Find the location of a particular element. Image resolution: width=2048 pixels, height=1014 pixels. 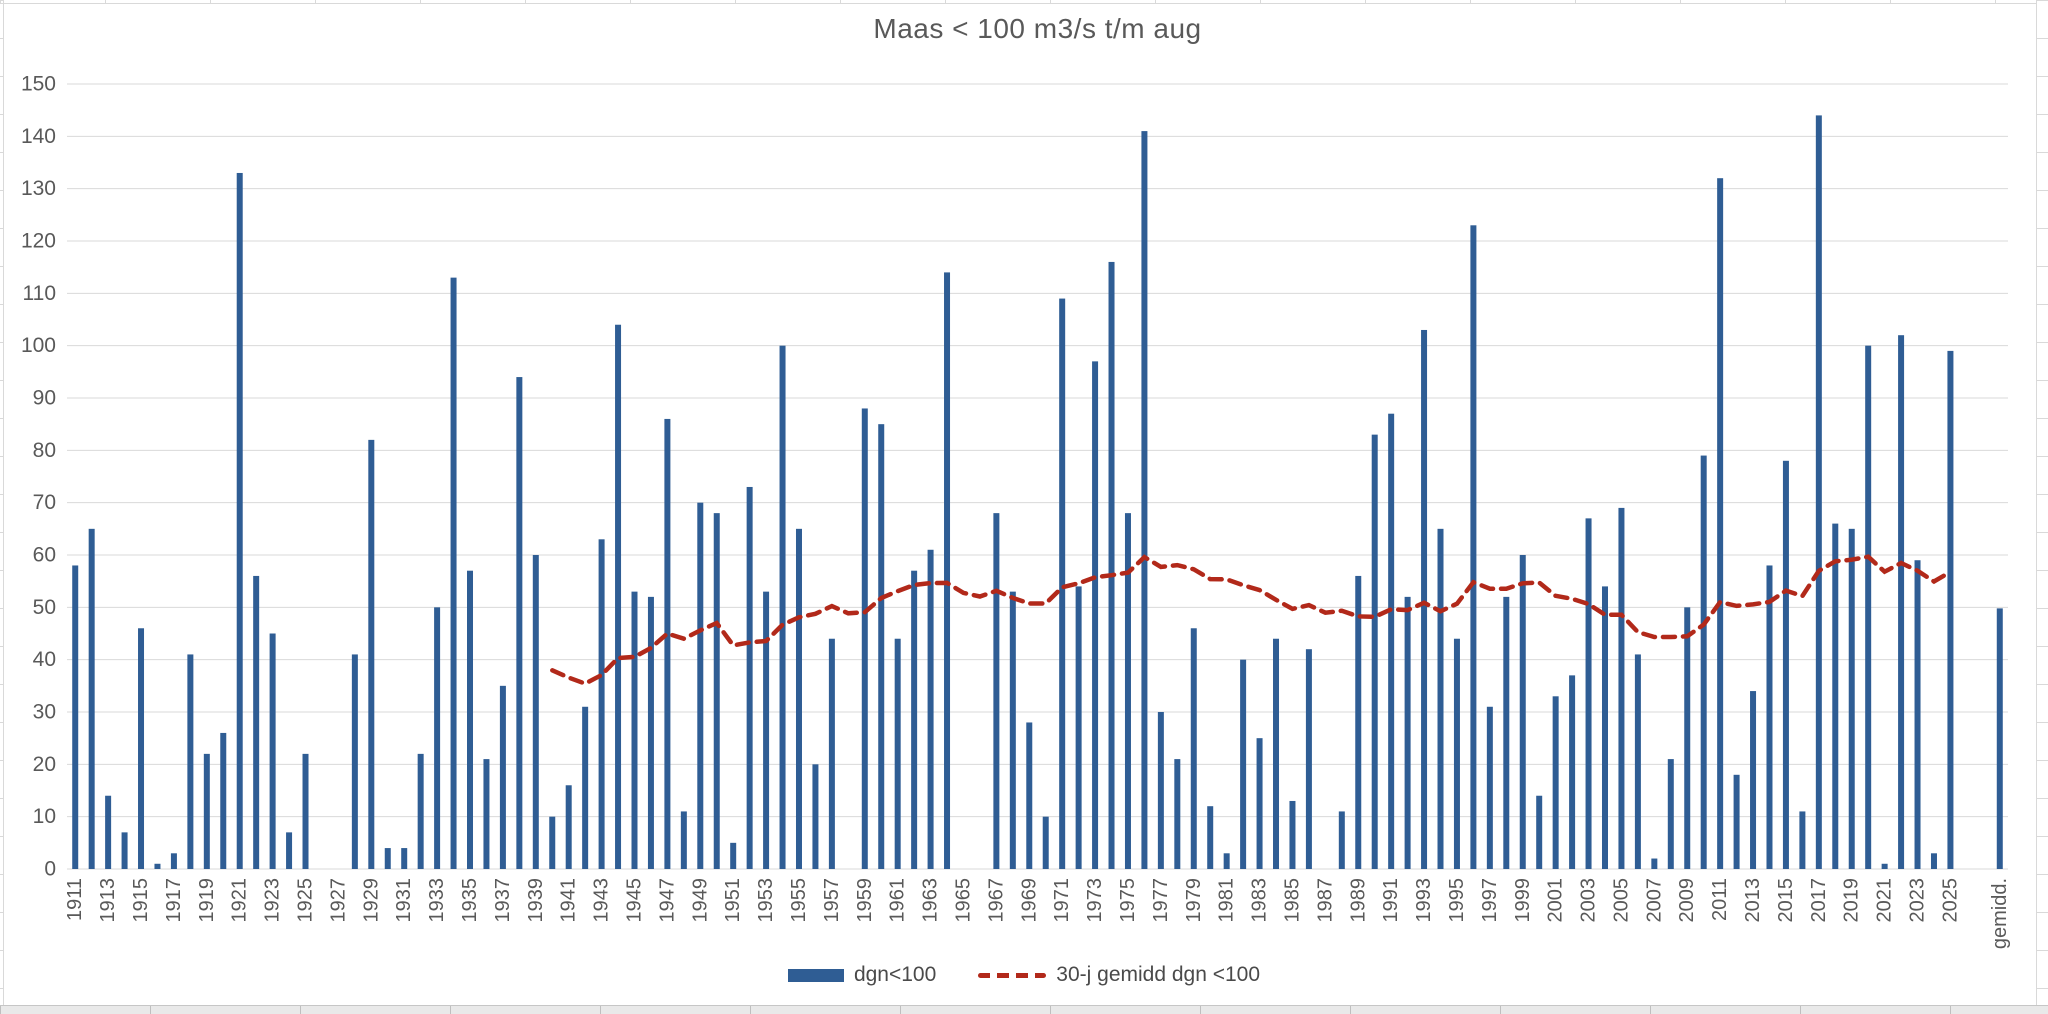

line-30yr-average is located at coordinates (1251, 620).